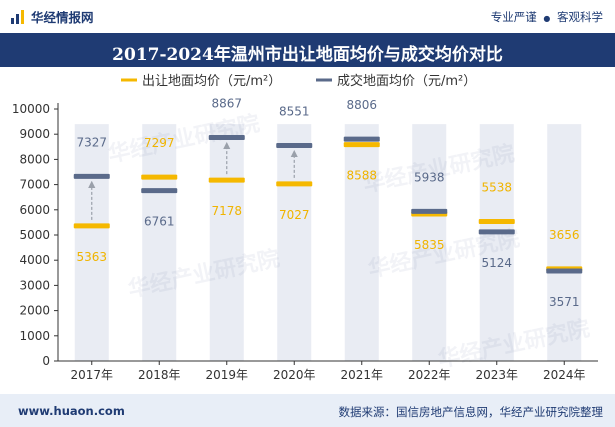  Describe the element at coordinates (91, 375) in the screenshot. I see `x-tick-label: 2017年` at that location.